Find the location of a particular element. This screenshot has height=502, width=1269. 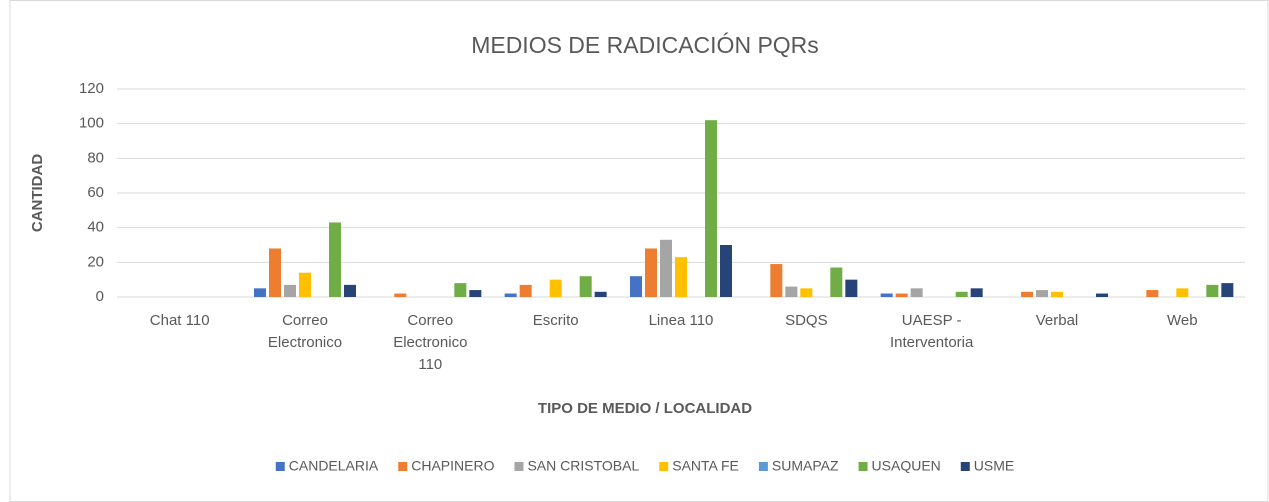

y-tick-label: 60 is located at coordinates (95, 192).